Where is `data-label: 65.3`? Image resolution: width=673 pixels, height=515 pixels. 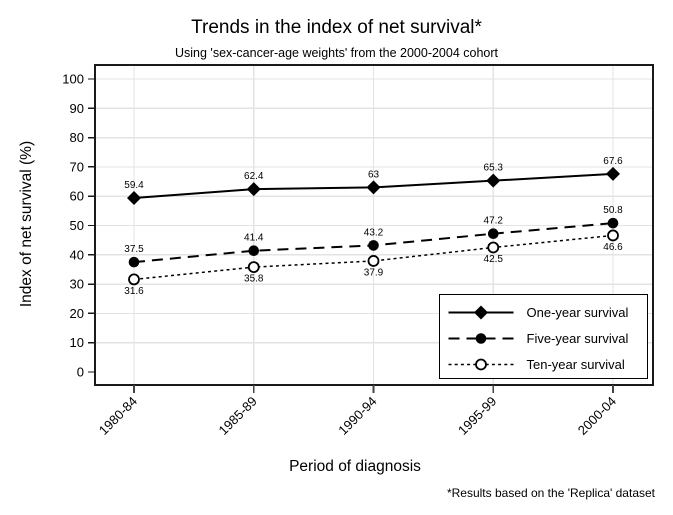
data-label: 65.3 is located at coordinates (494, 168).